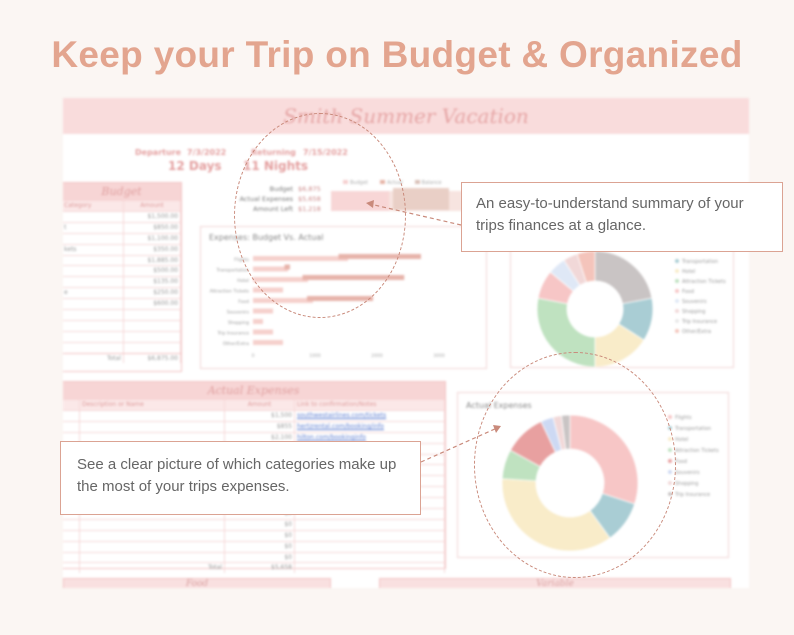 Image resolution: width=794 pixels, height=635 pixels. I want to click on donut-legend-item: Hotel, so click(700, 272).